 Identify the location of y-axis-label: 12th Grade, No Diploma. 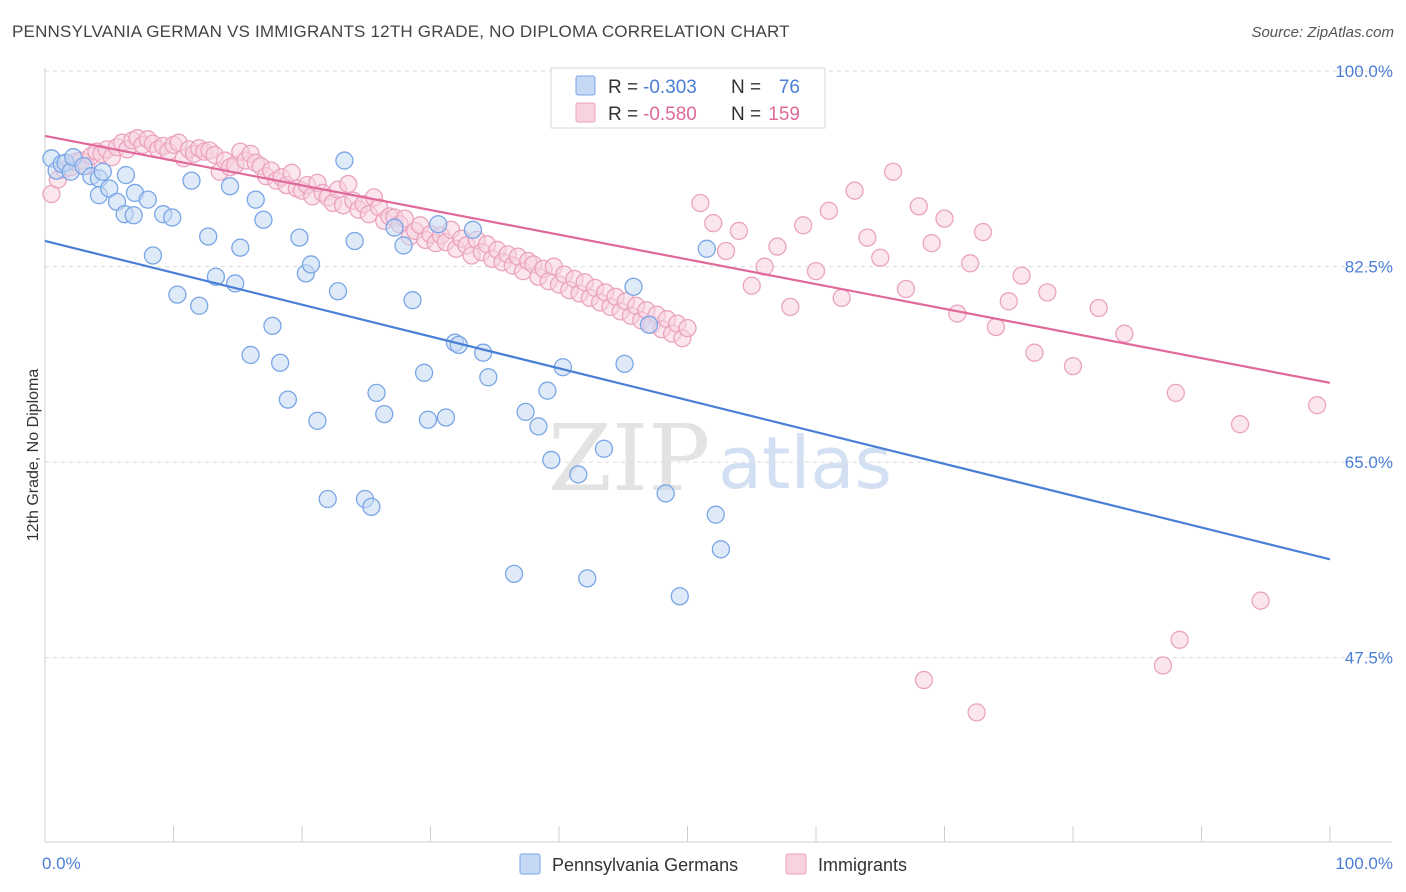
(33, 455).